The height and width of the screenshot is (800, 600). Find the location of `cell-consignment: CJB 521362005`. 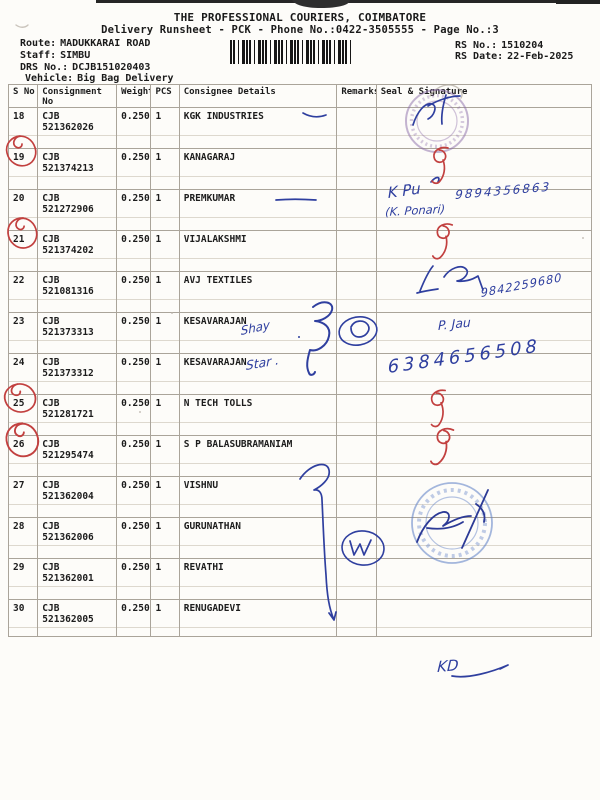

cell-consignment: CJB 521362005 is located at coordinates (77, 618).